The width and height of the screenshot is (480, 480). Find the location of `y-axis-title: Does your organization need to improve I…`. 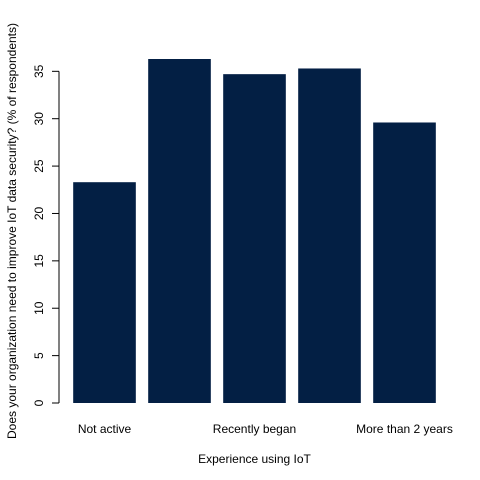

y-axis-title: Does your organization need to improve I… is located at coordinates (12, 231).